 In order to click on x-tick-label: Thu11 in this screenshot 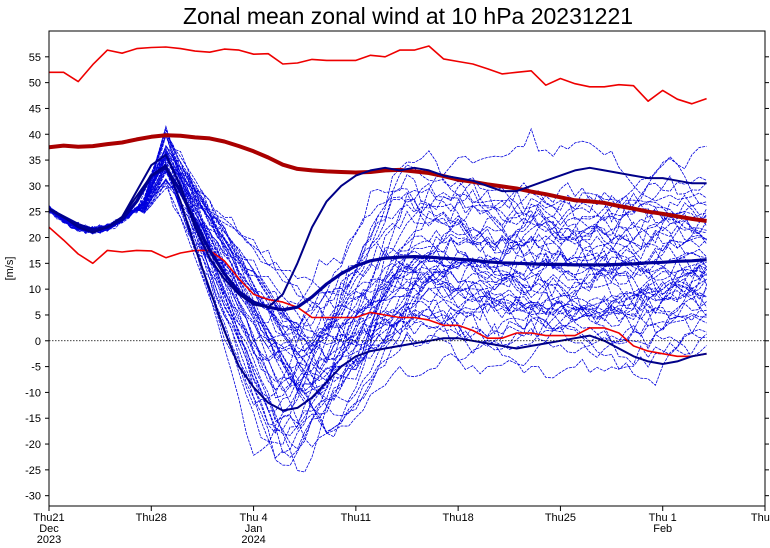, I will do `click(356, 518)`.